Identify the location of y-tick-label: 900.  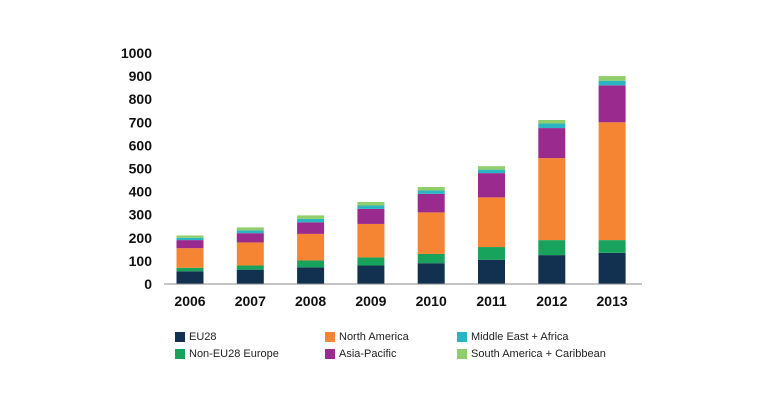
(141, 76).